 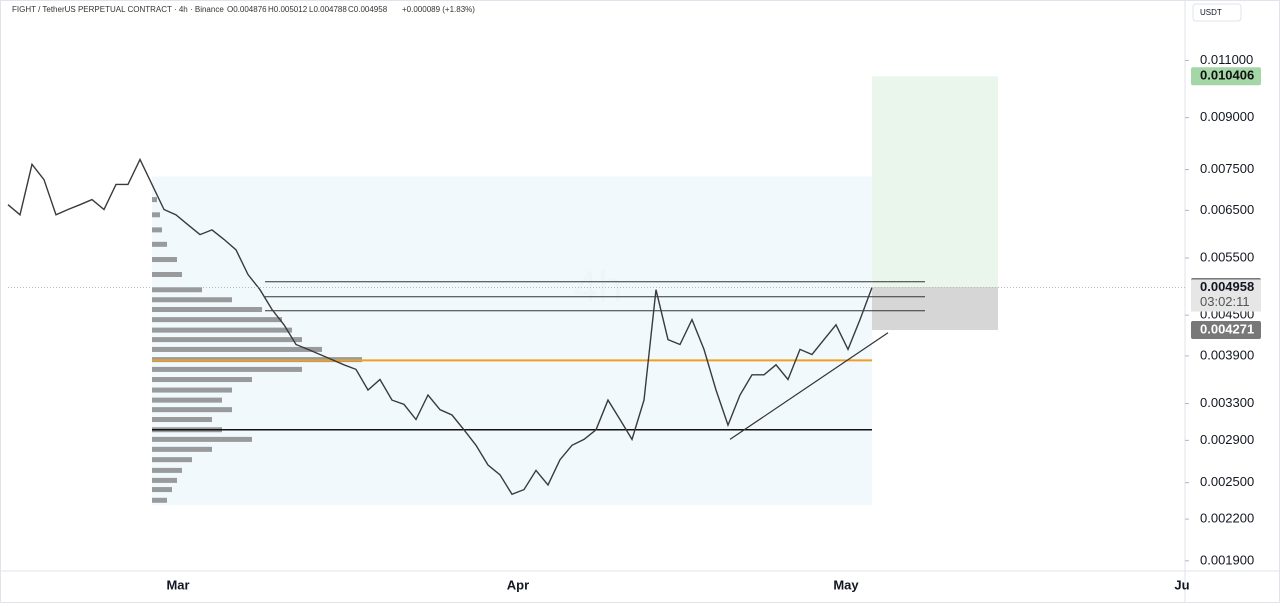 I want to click on target-badge, so click(x=1226, y=76).